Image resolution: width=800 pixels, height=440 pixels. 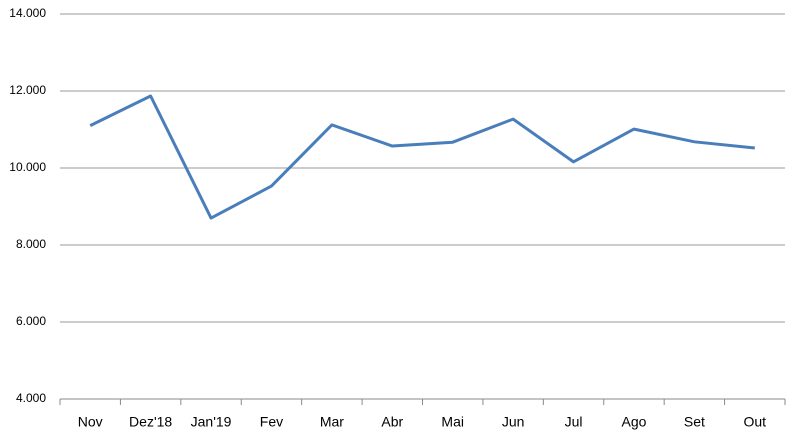 What do you see at coordinates (31, 398) in the screenshot?
I see `y-tick-label: 4.000` at bounding box center [31, 398].